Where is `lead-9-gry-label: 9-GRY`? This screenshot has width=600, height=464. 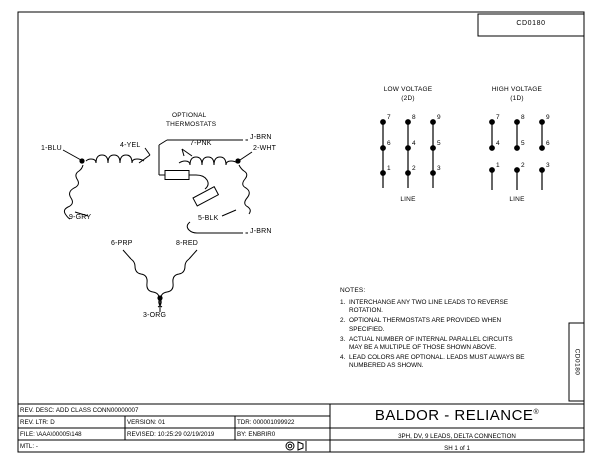 lead-9-gry-label: 9-GRY is located at coordinates (80, 217).